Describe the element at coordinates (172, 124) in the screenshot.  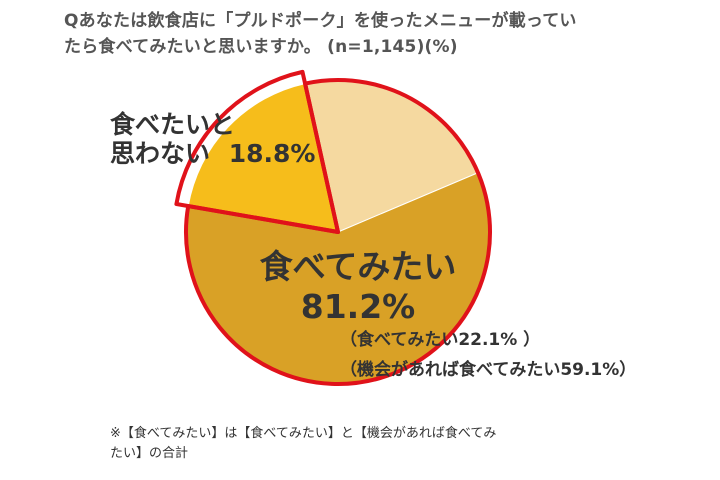
I see `label-not-want-line-1: 食べたいと` at that location.